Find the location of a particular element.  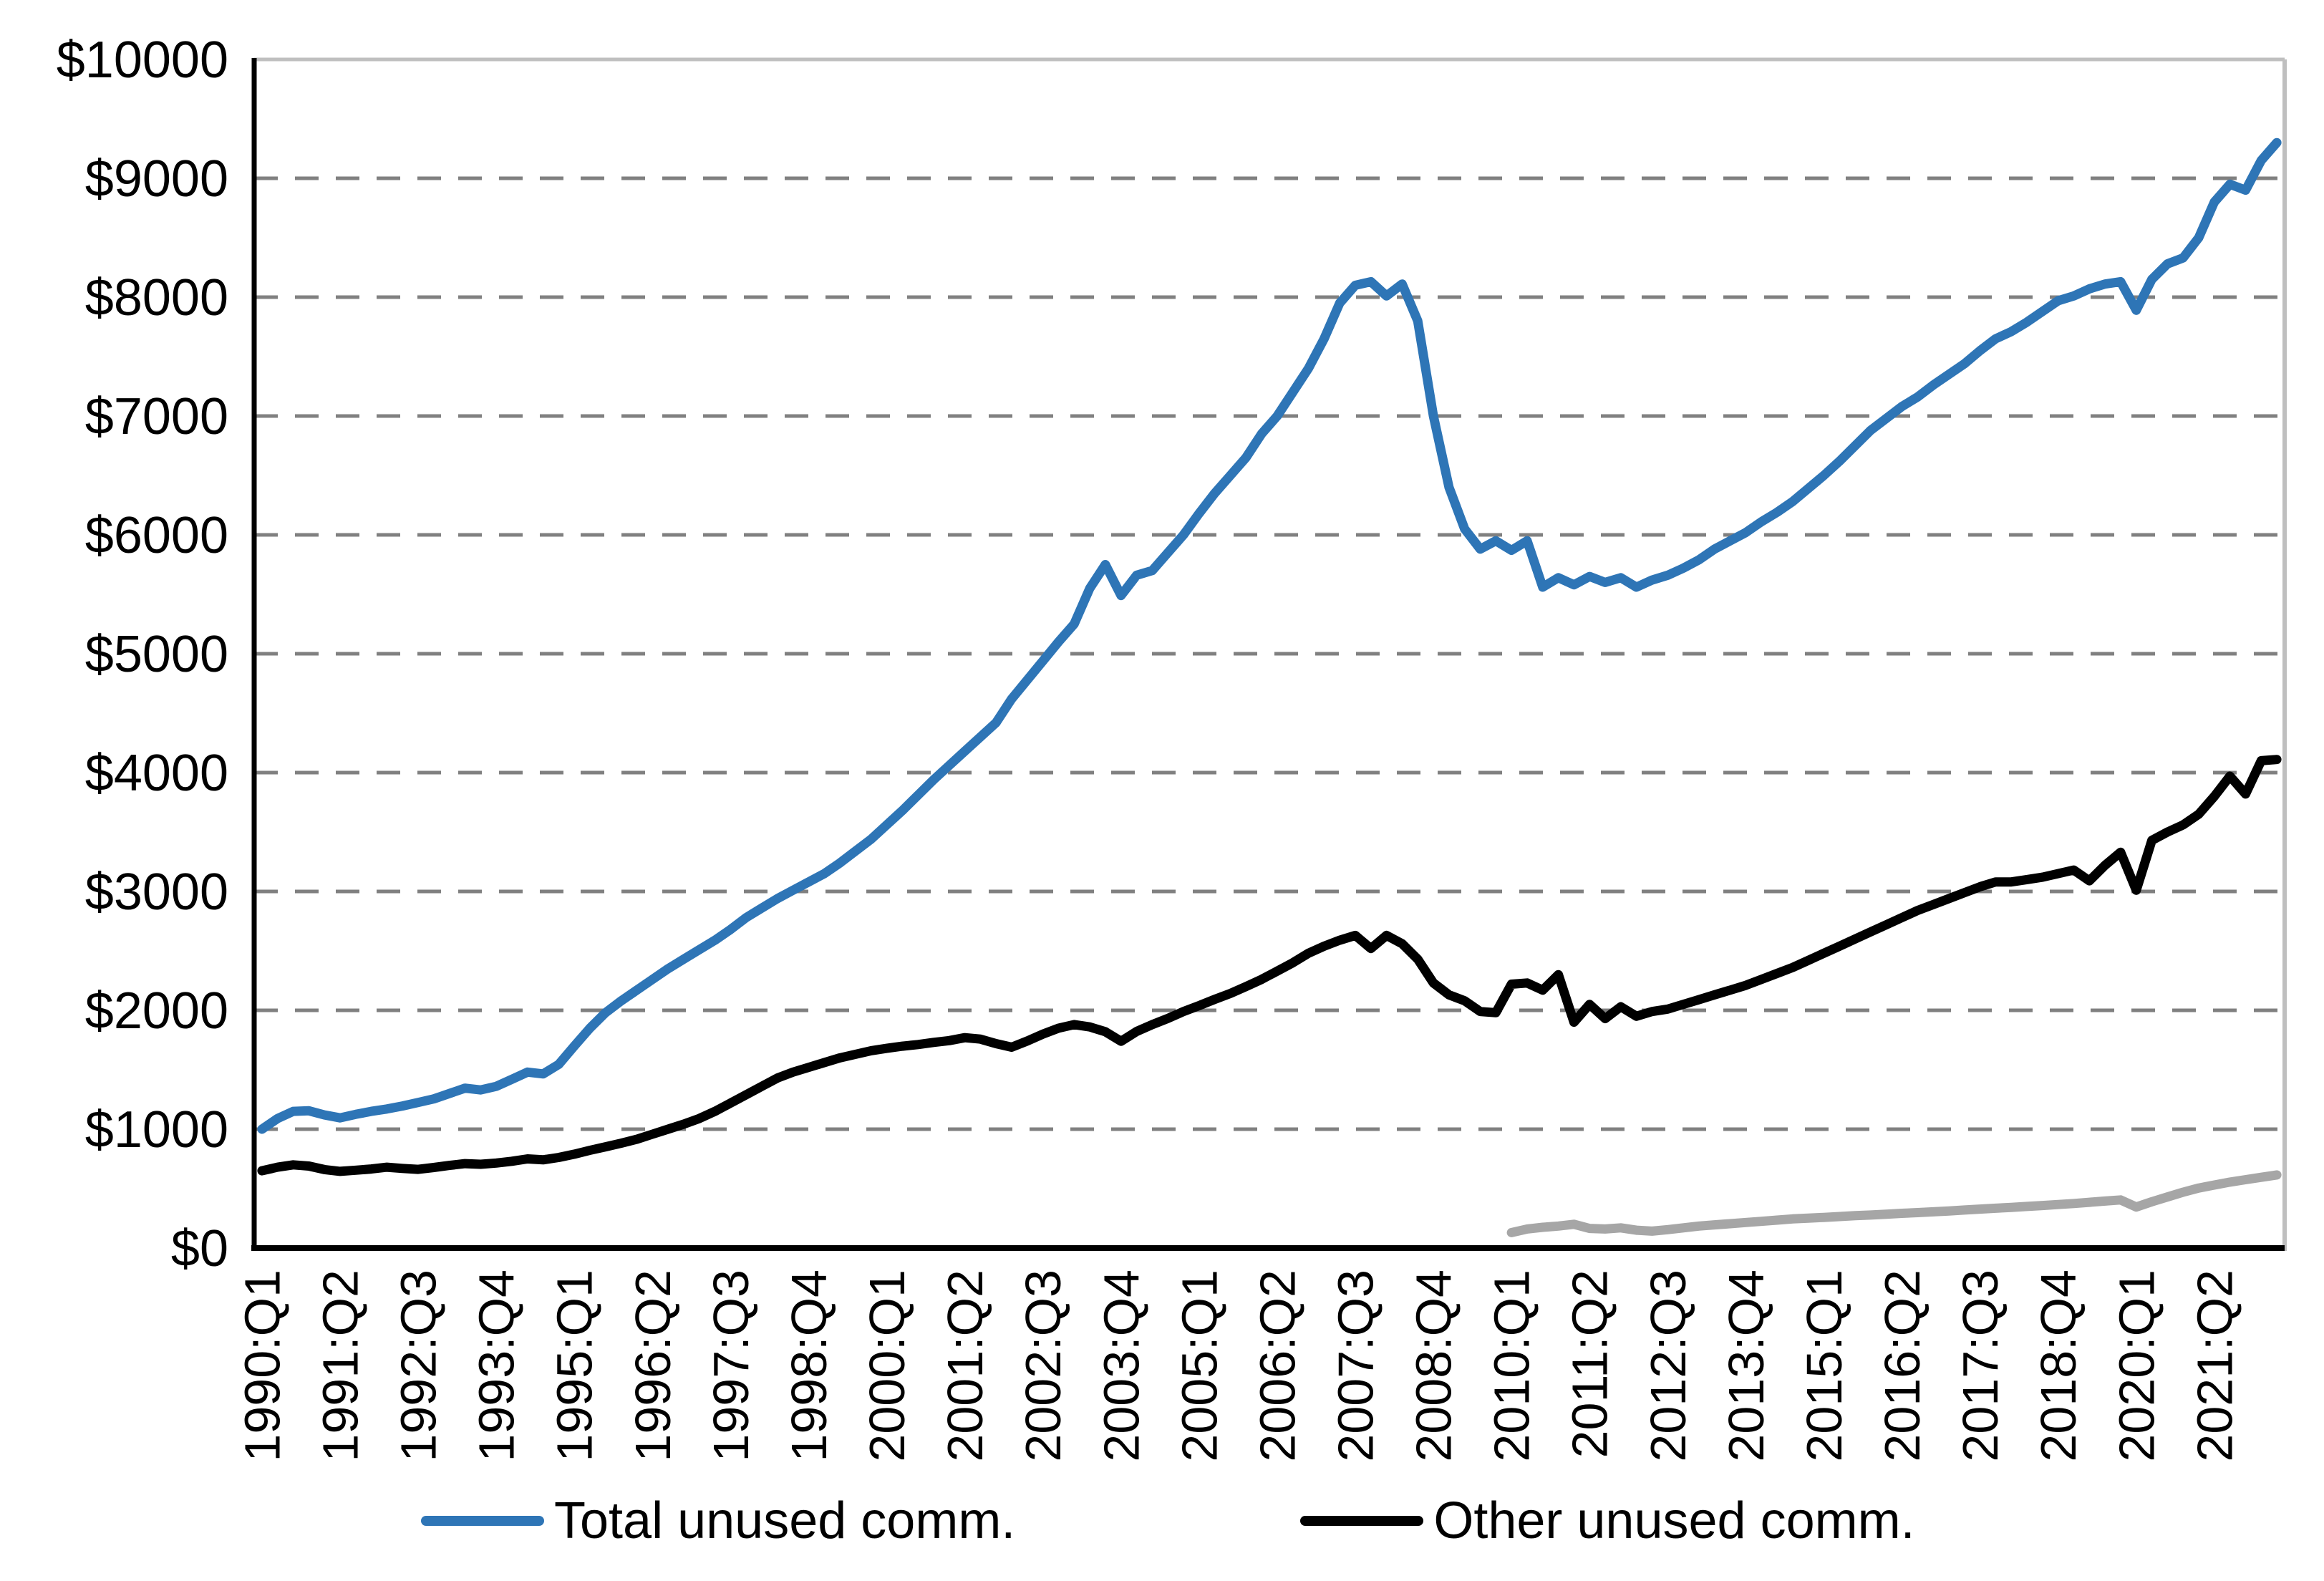

legend-swatch-total-line is located at coordinates (483, 1521).